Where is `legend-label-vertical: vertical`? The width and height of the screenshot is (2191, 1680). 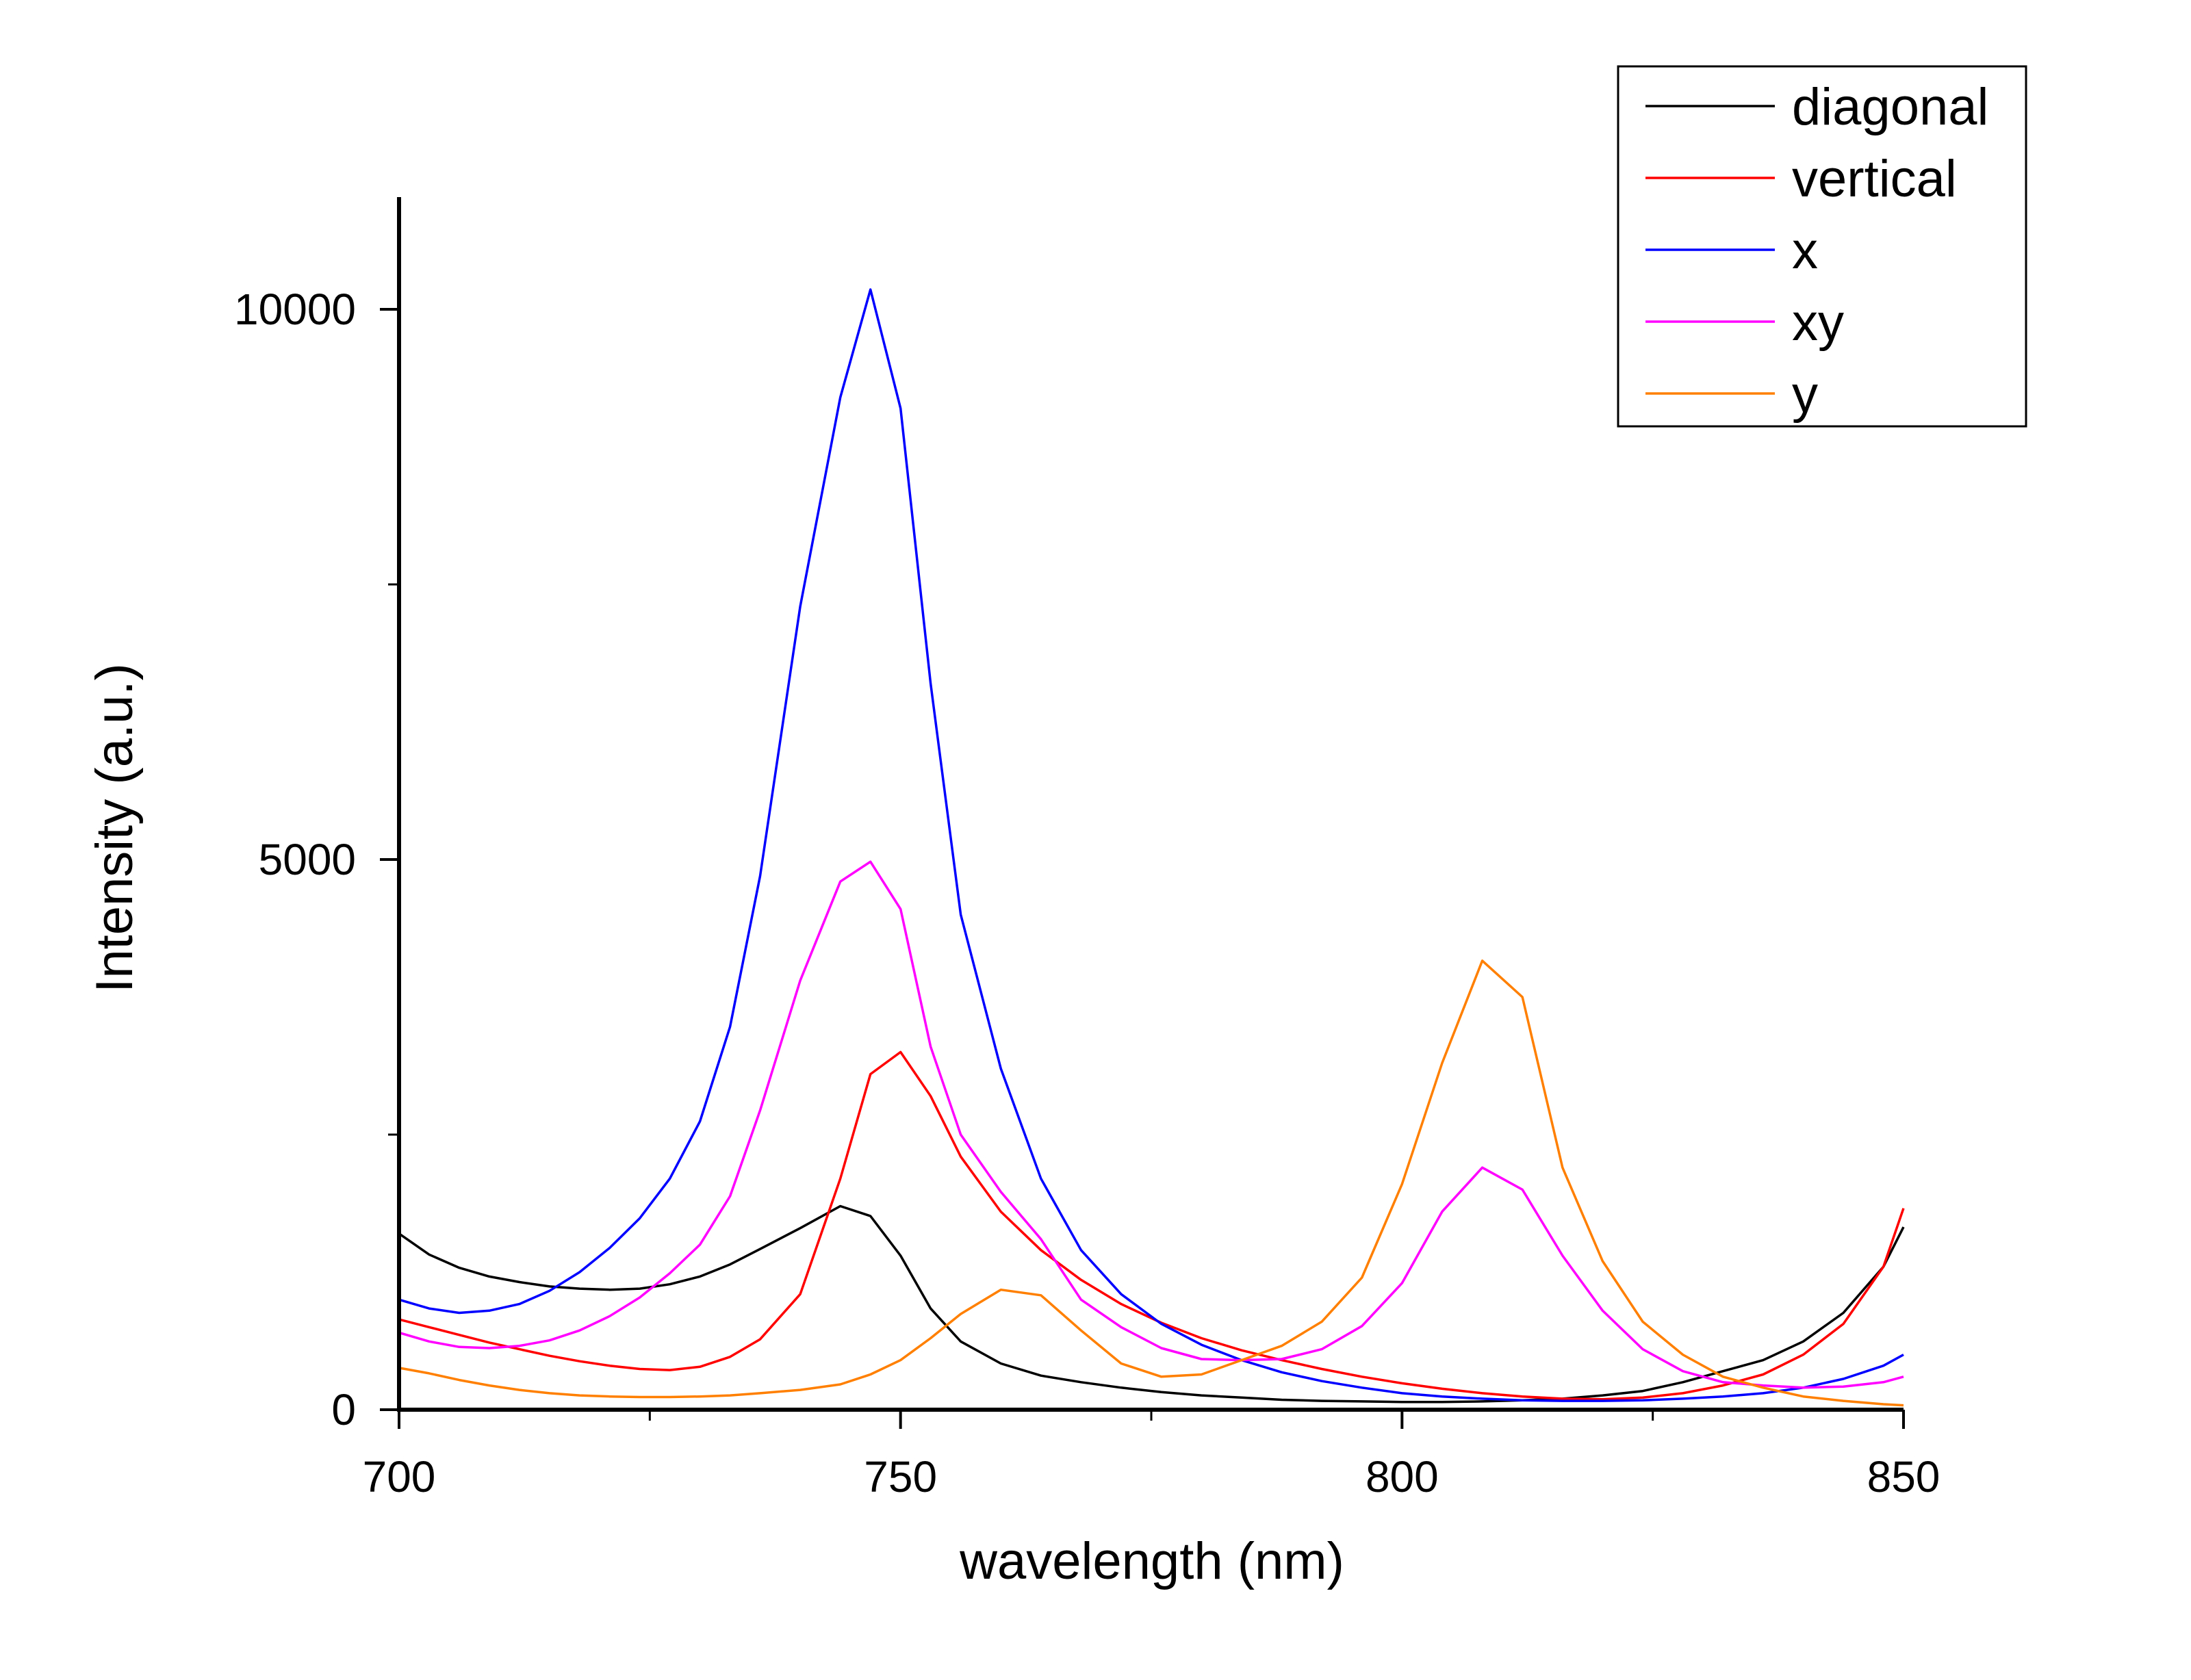 legend-label-vertical: vertical is located at coordinates (1875, 179).